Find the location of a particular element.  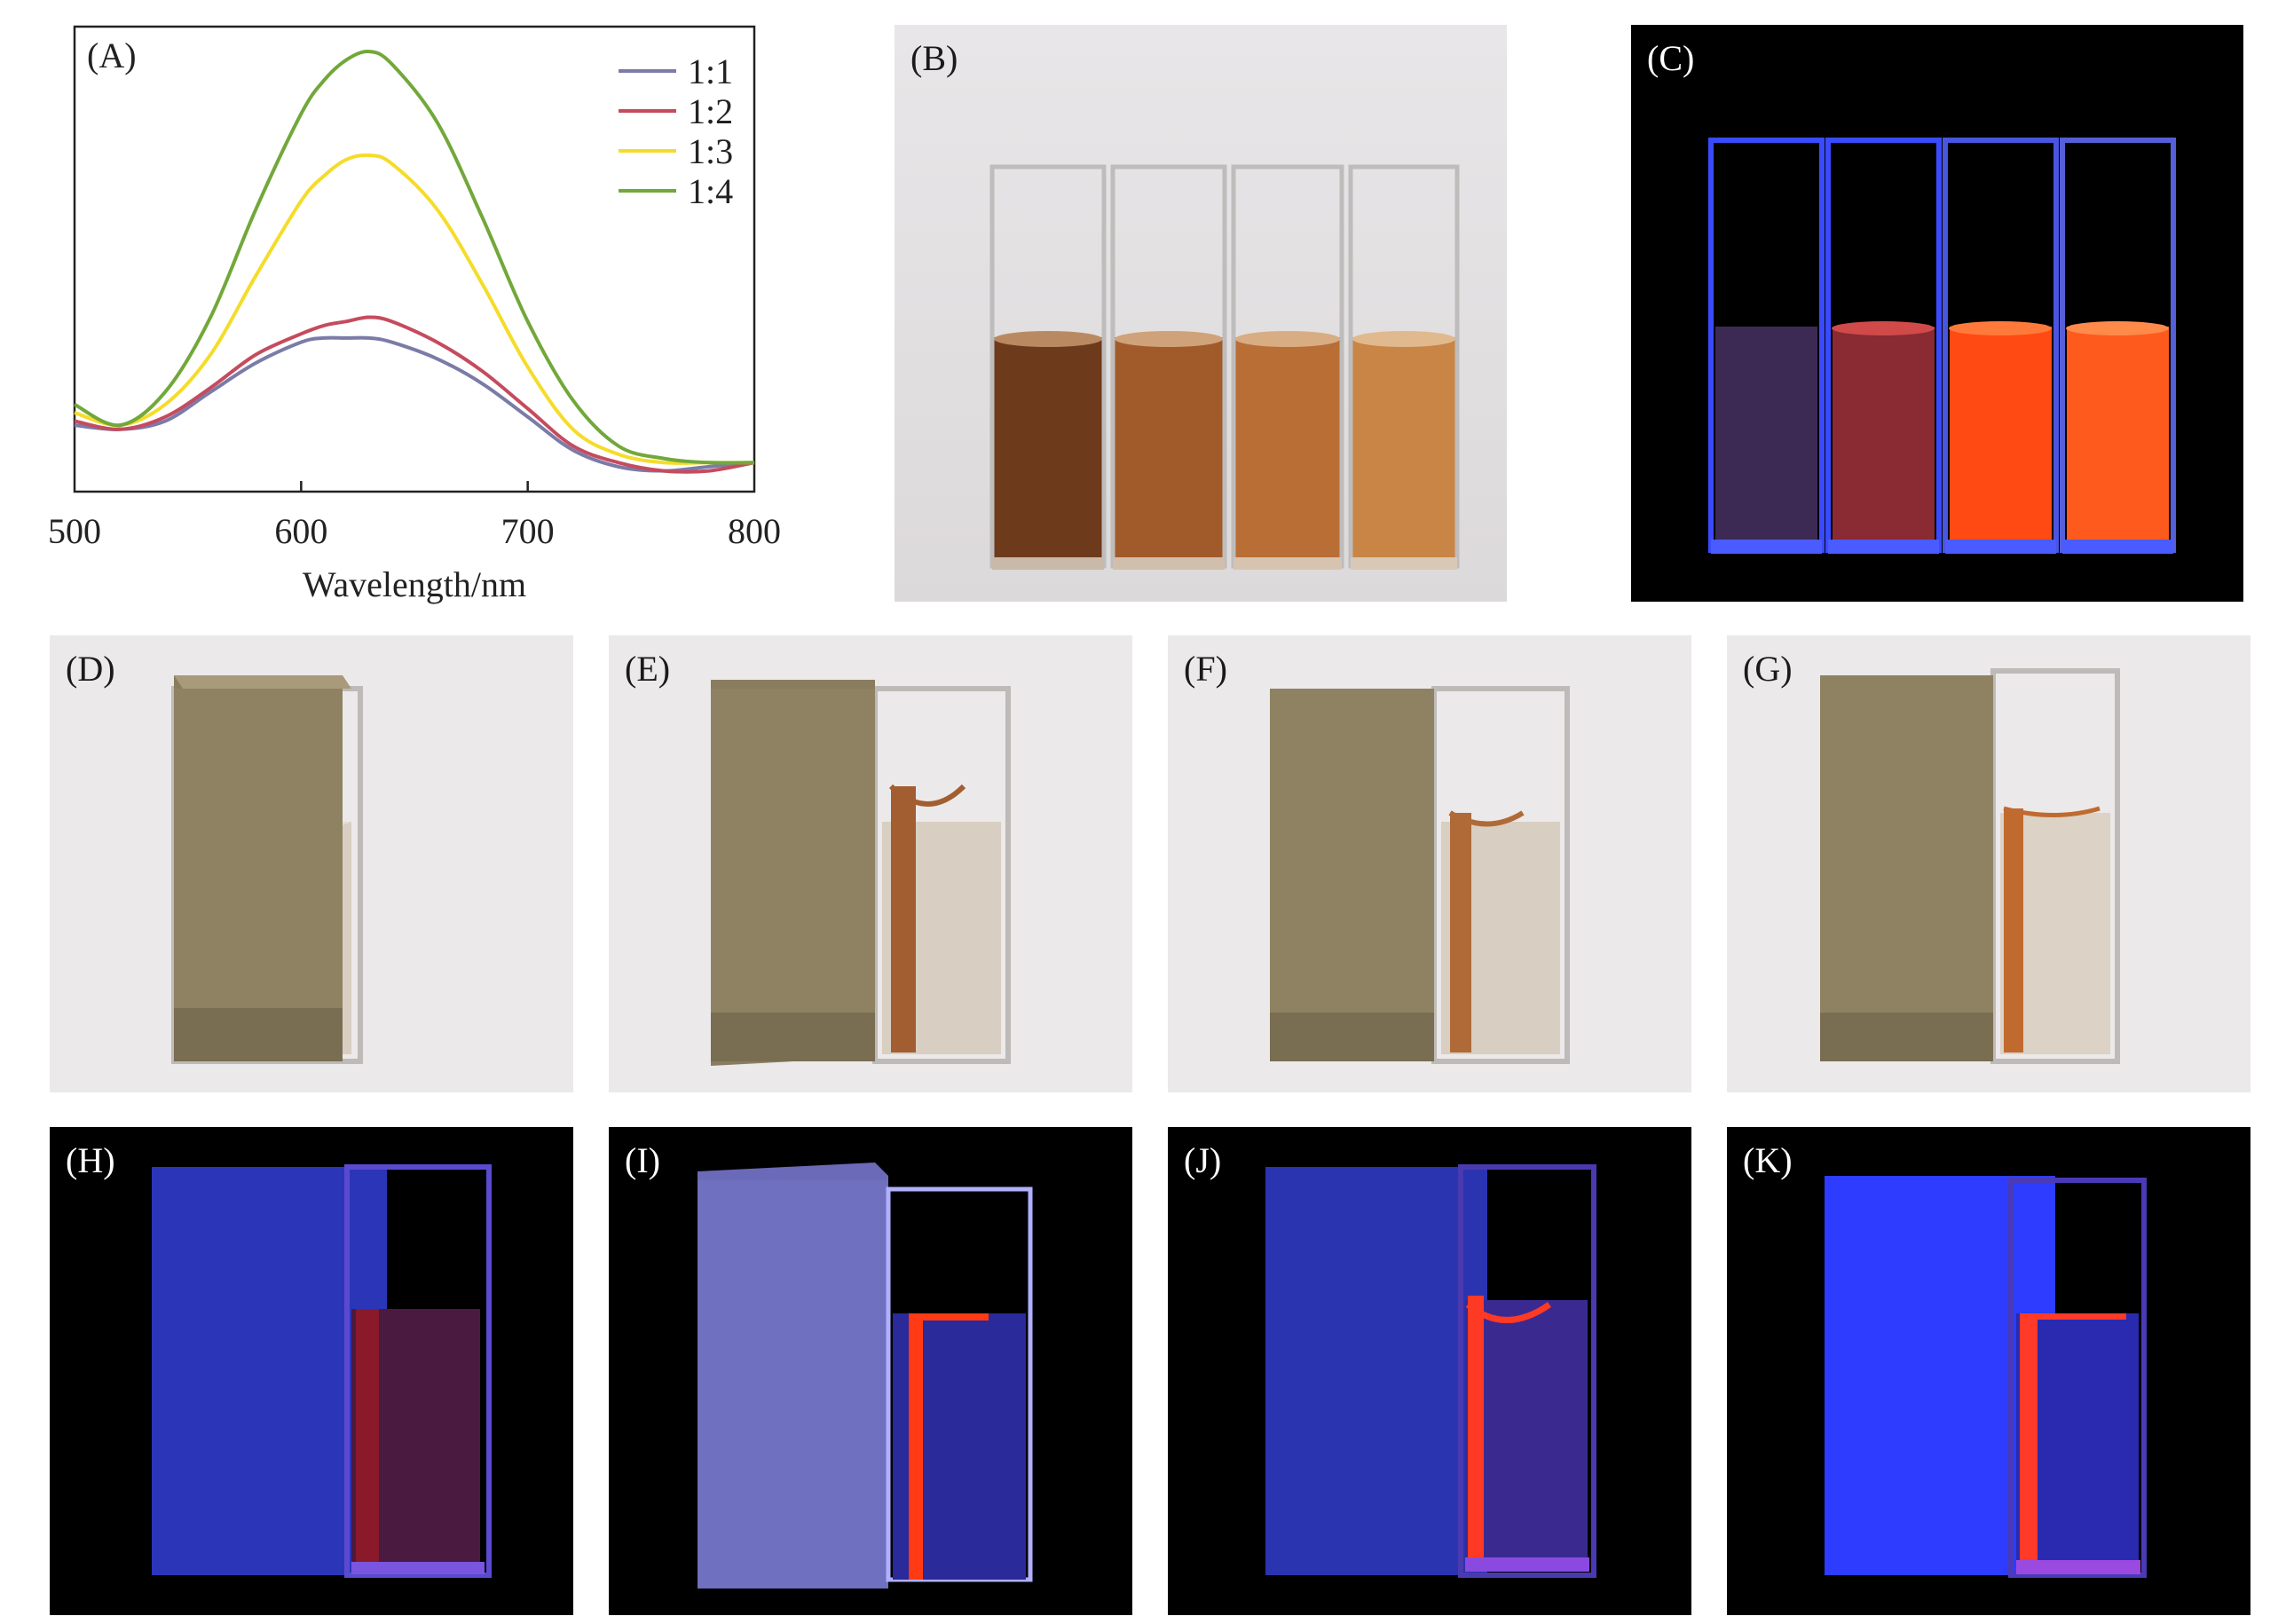

panel-b-label: (B) is located at coordinates (934, 58).